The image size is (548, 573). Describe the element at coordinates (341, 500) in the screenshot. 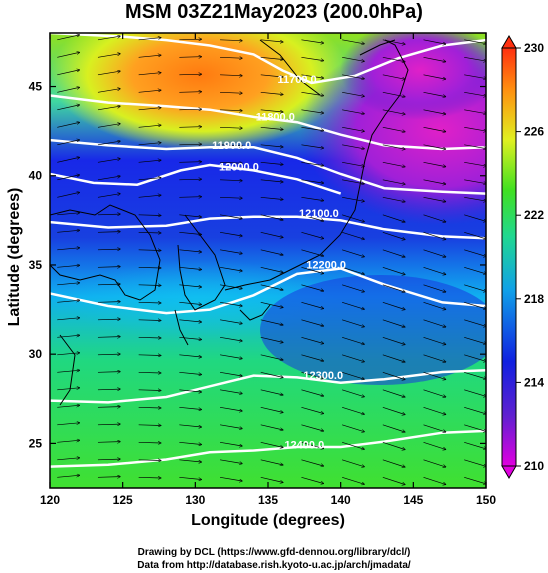

I see `x-tick-label: 140` at that location.